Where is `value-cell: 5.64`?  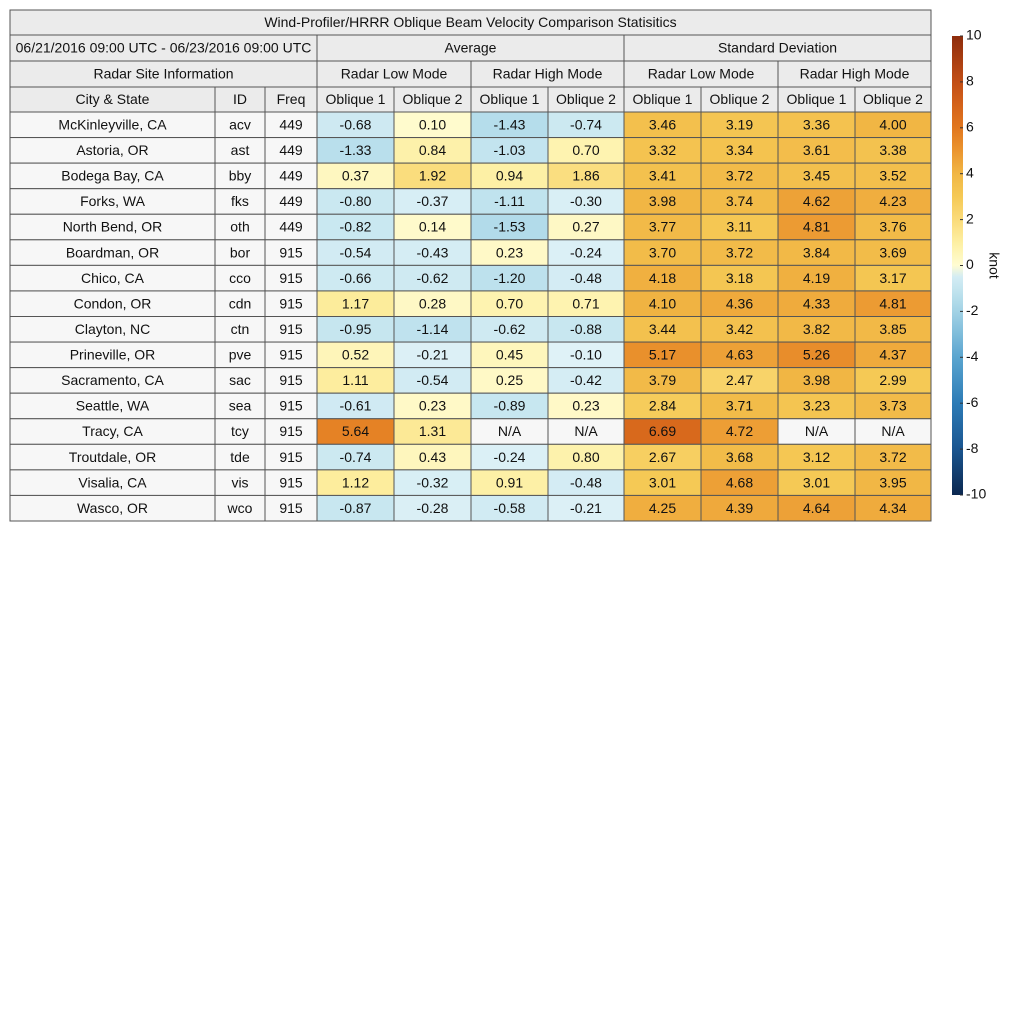
value-cell: 5.64 is located at coordinates (355, 431).